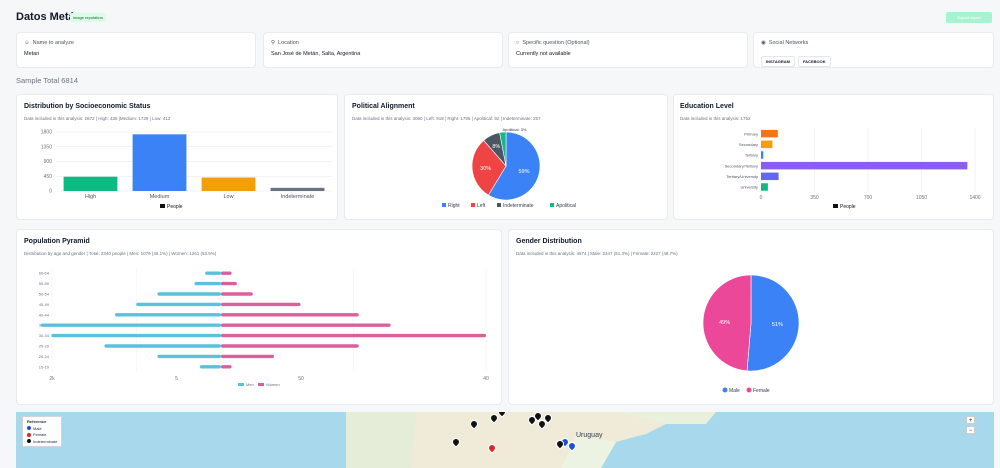 This screenshot has height=468, width=1000. Describe the element at coordinates (970, 420) in the screenshot. I see `zoom-in-button: +` at that location.